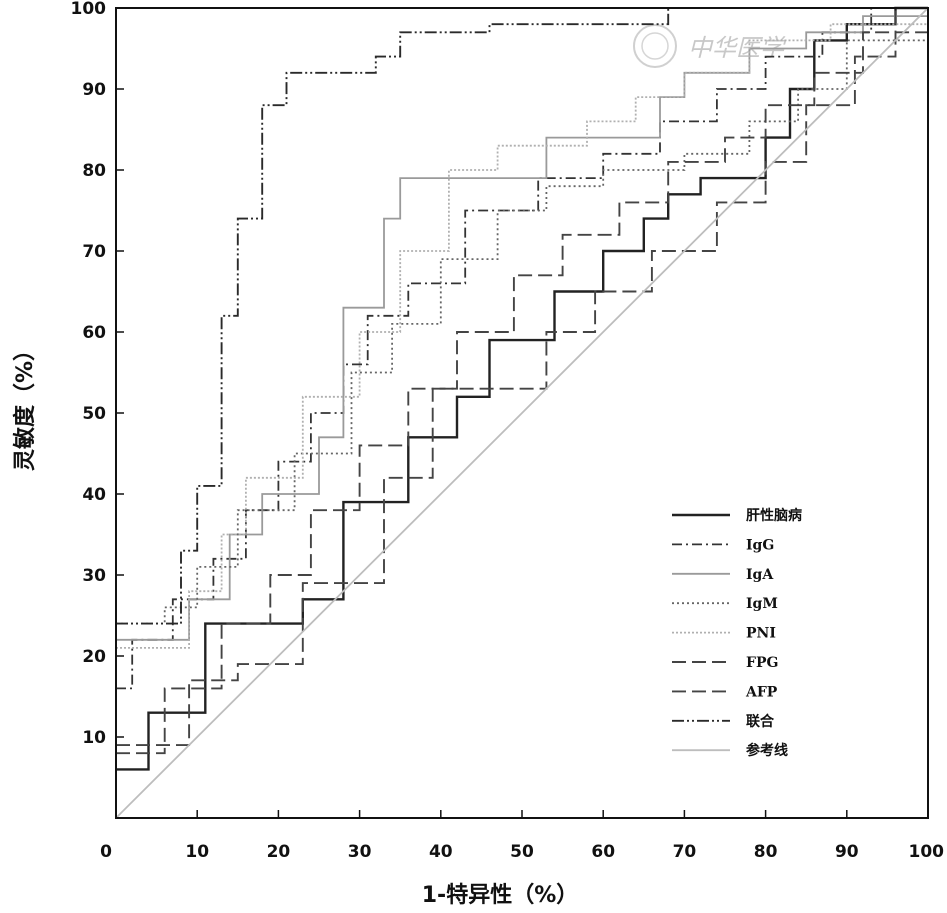 This screenshot has width=947, height=913. I want to click on x-axis-ticks: 0 10 20 30 40 50 60 70 80 90 100, so click(522, 836).